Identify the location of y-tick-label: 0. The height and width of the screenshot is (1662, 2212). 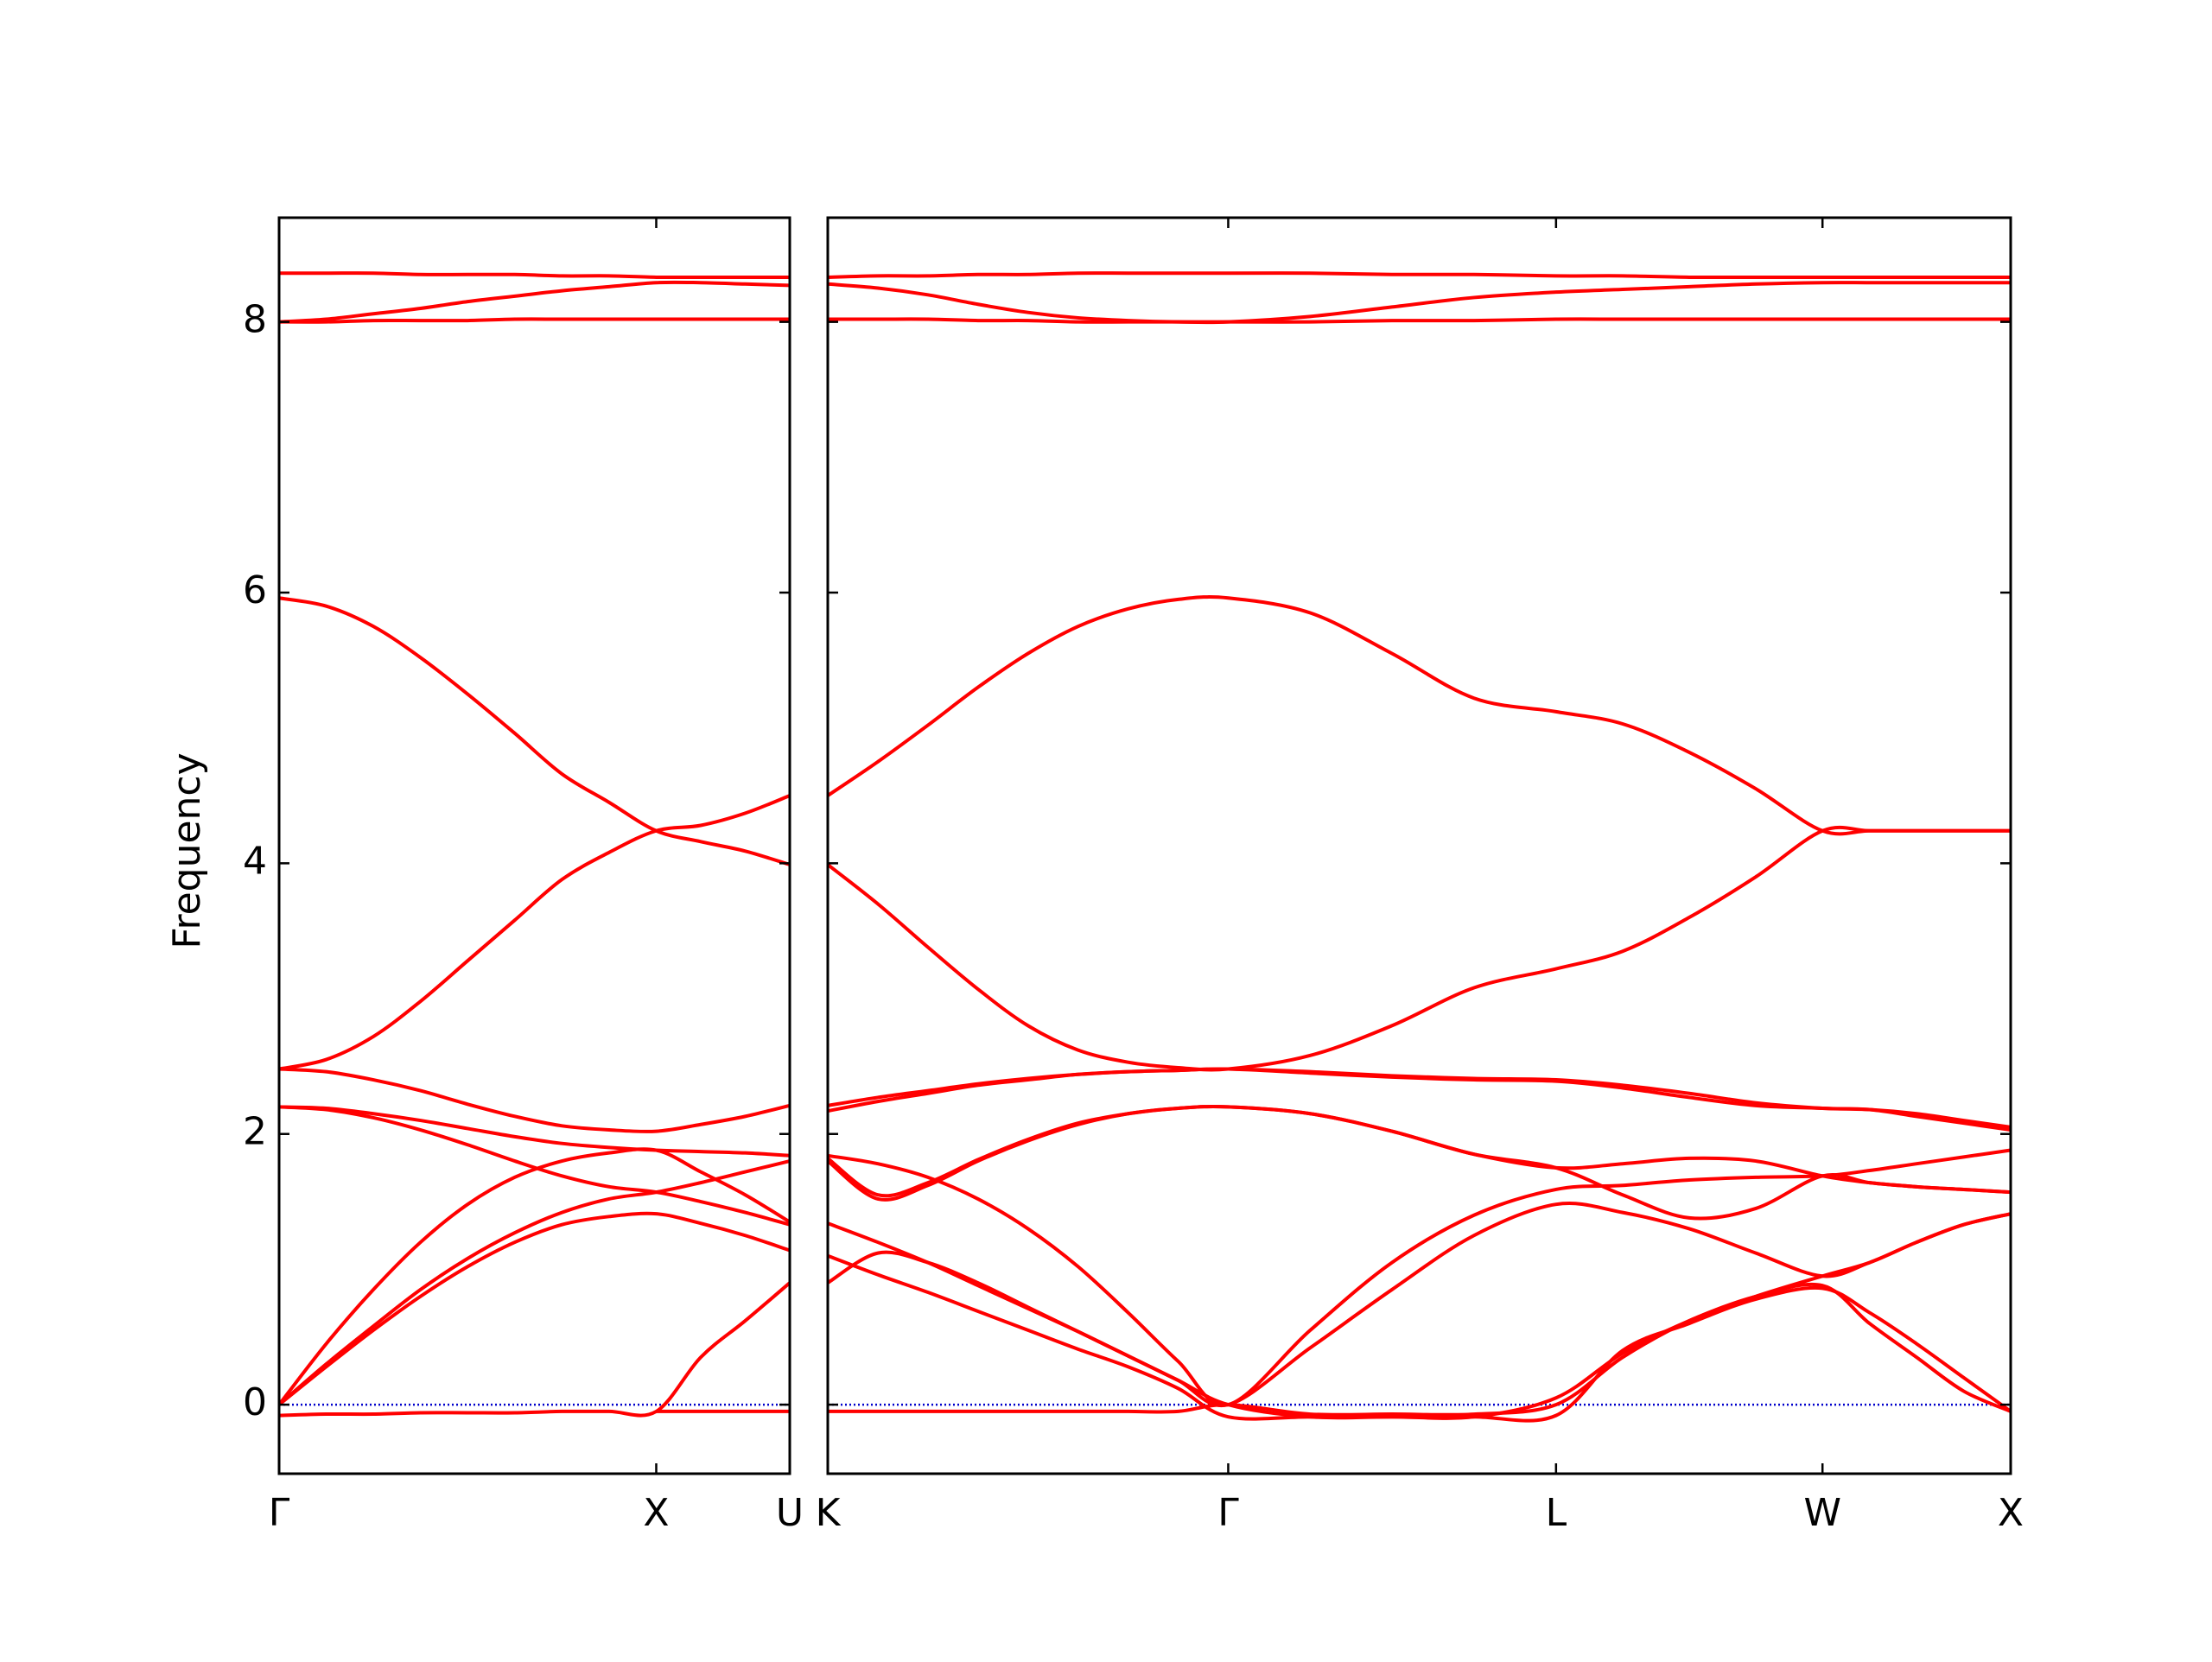
(255, 1402).